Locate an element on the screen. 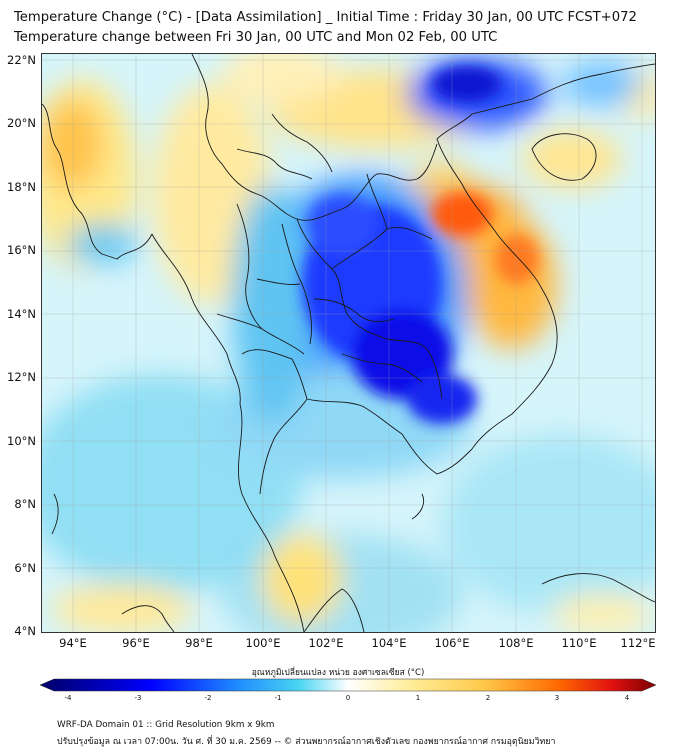 This screenshot has height=756, width=676. colorbar-tick: 1 is located at coordinates (418, 698).